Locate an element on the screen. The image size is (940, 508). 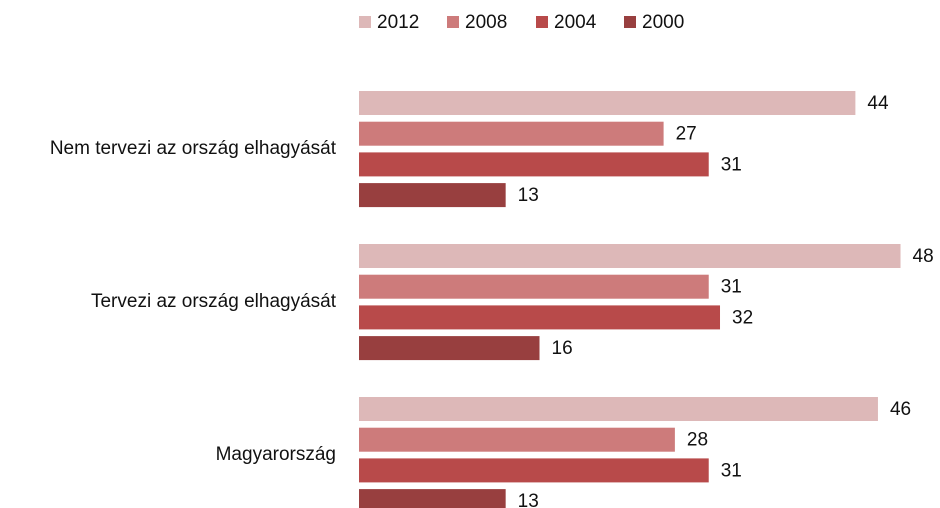
legend-label: 2008 is located at coordinates (486, 22).